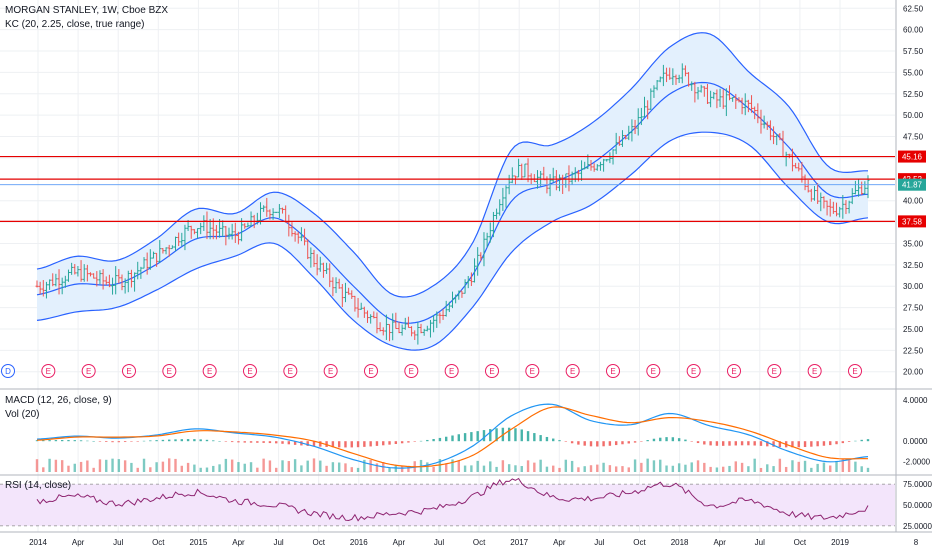 The width and height of the screenshot is (932, 555). Describe the element at coordinates (38, 542) in the screenshot. I see `time-tick-label: 2014` at that location.